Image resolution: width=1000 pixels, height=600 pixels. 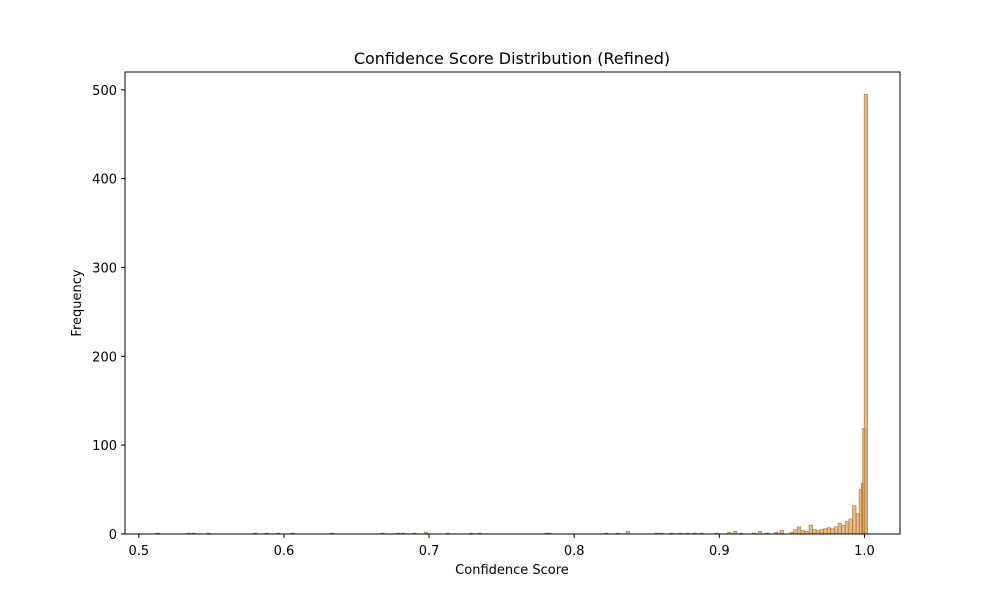 What do you see at coordinates (512, 58) in the screenshot?
I see `chart-title: Confidence Score Distribution (Refined)` at bounding box center [512, 58].